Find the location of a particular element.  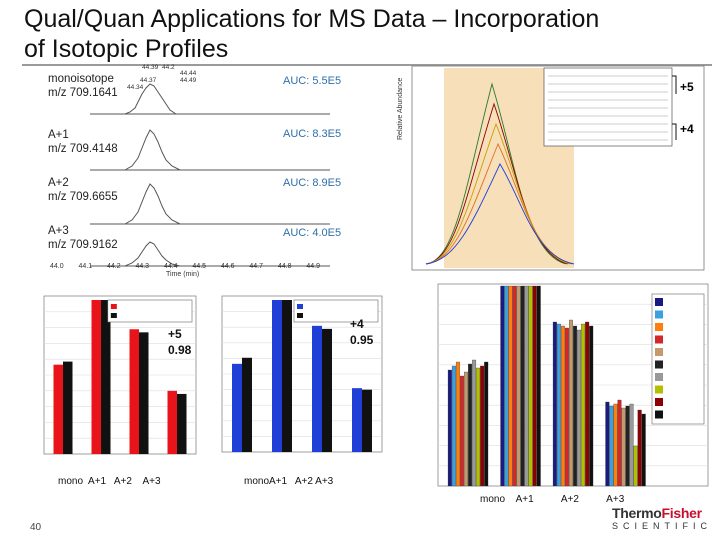

bar-left-ratio-value: 0.98 is located at coordinates (180, 350).